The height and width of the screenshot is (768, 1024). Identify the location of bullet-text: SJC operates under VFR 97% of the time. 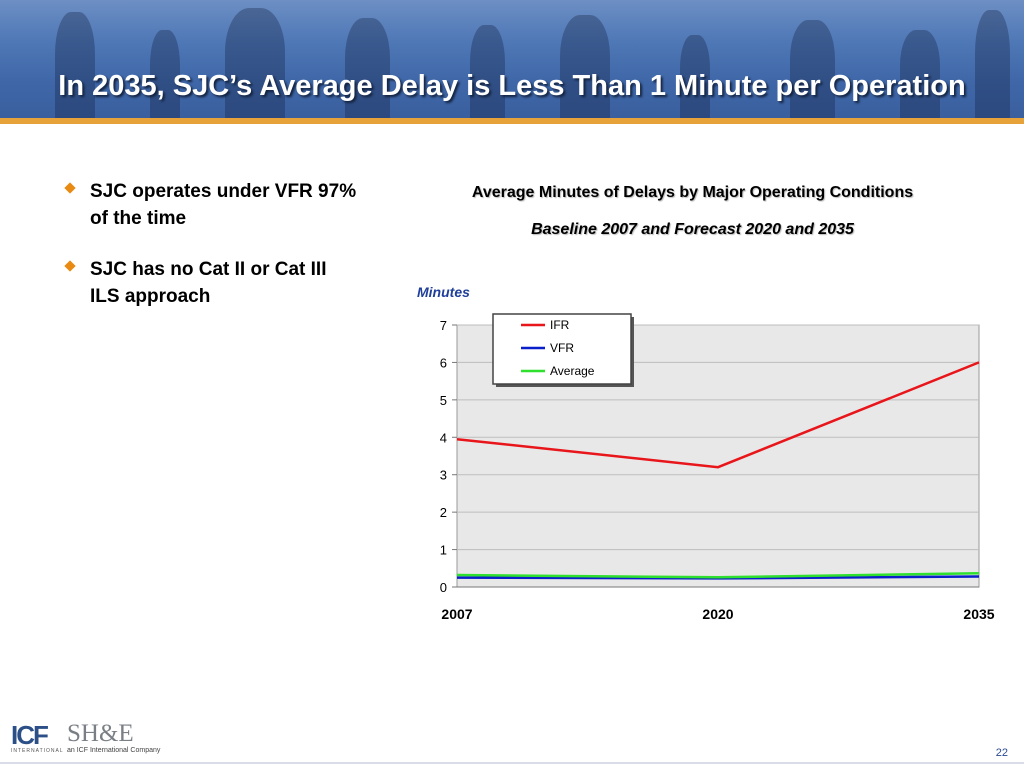
(223, 205).